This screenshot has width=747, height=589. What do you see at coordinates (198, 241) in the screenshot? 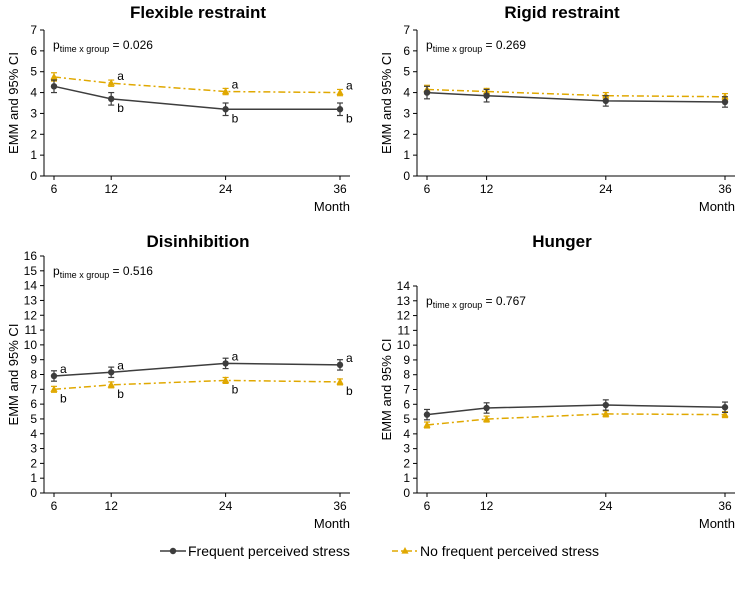
I see `panel-title: Disinhibition` at bounding box center [198, 241].